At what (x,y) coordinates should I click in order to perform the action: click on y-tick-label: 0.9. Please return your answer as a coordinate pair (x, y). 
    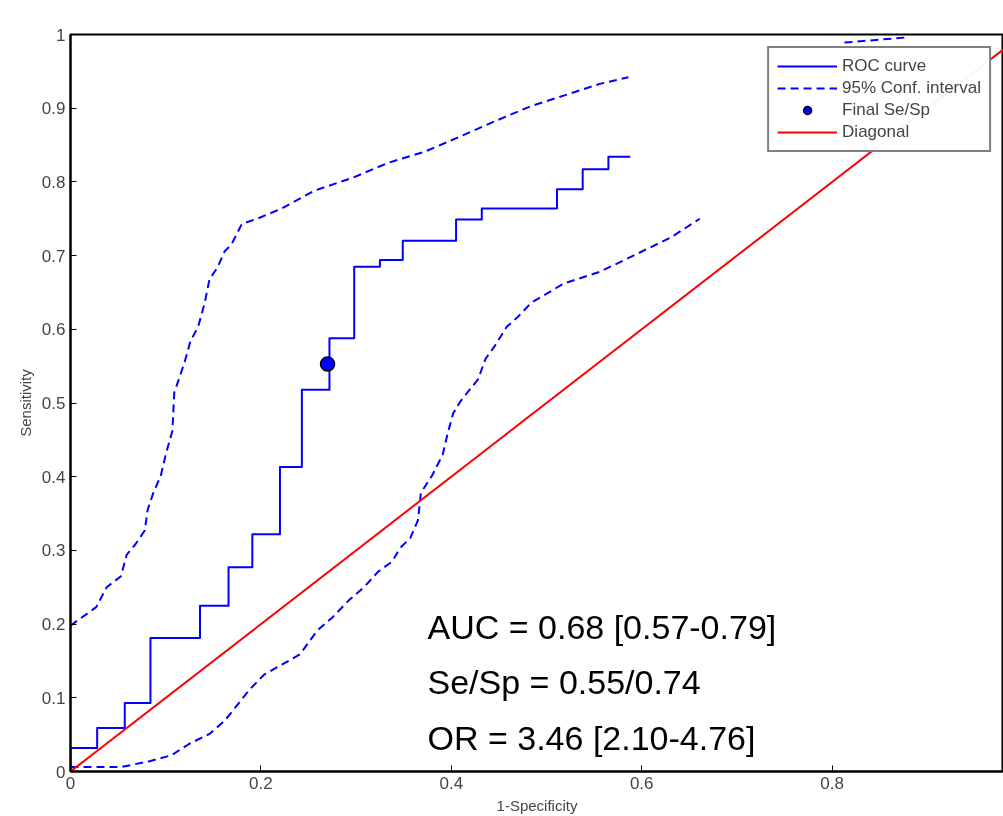
    Looking at the image, I should click on (53, 109).